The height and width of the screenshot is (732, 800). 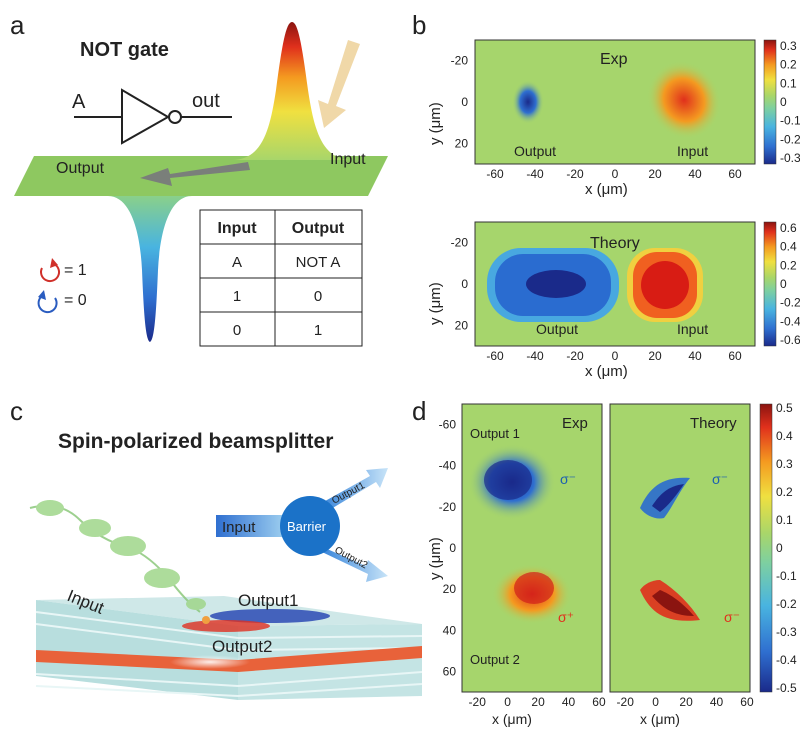 What do you see at coordinates (206, 101) in the screenshot?
I see `gate-output-label: out` at bounding box center [206, 101].